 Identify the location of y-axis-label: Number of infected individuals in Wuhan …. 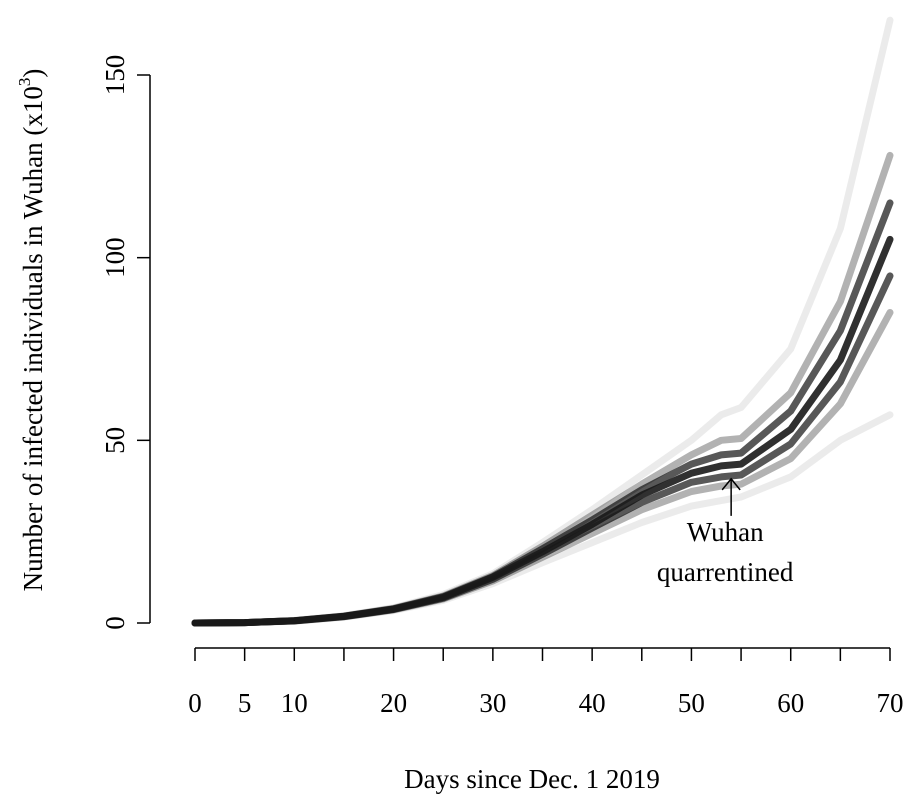
(31, 330).